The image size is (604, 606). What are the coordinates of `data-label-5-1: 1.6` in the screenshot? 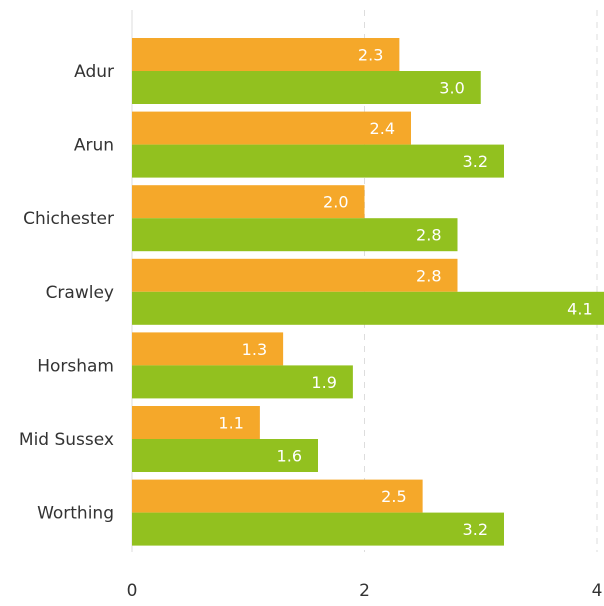 It's located at (289, 456).